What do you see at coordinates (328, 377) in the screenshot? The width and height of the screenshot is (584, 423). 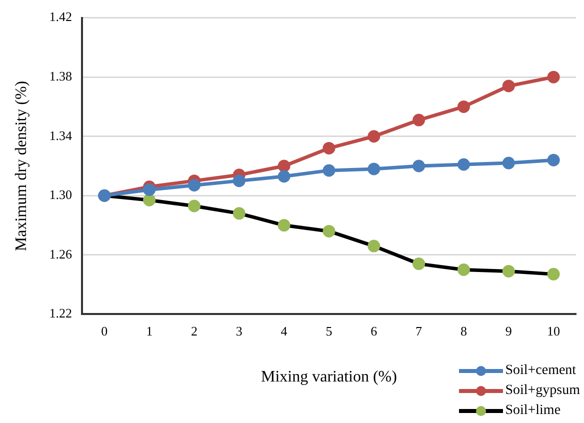 I see `x-axis-title: Mixing variation (%)` at bounding box center [328, 377].